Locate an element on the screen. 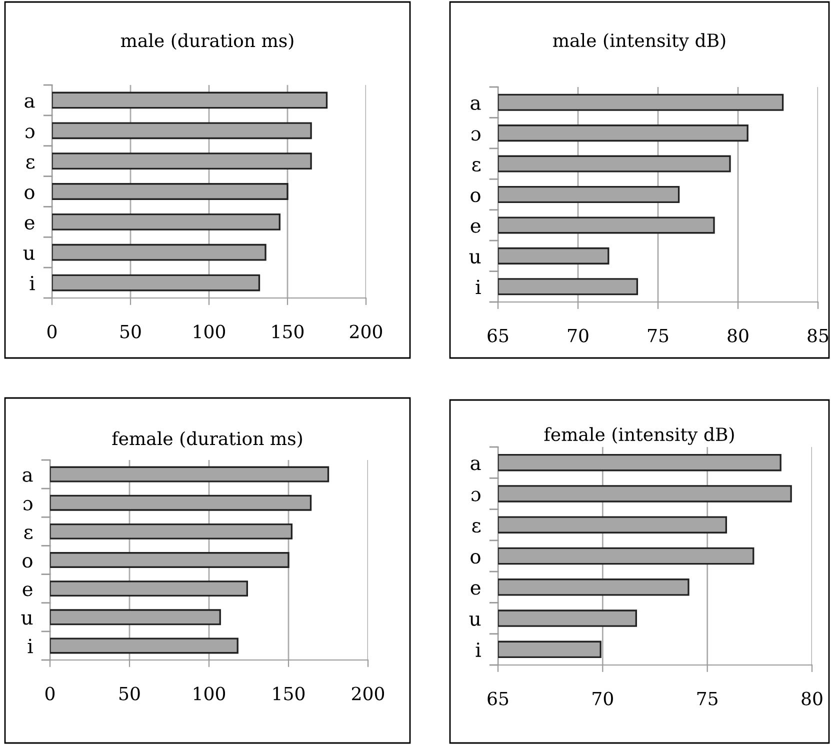  chart-title: female (duration ms) is located at coordinates (207, 439).